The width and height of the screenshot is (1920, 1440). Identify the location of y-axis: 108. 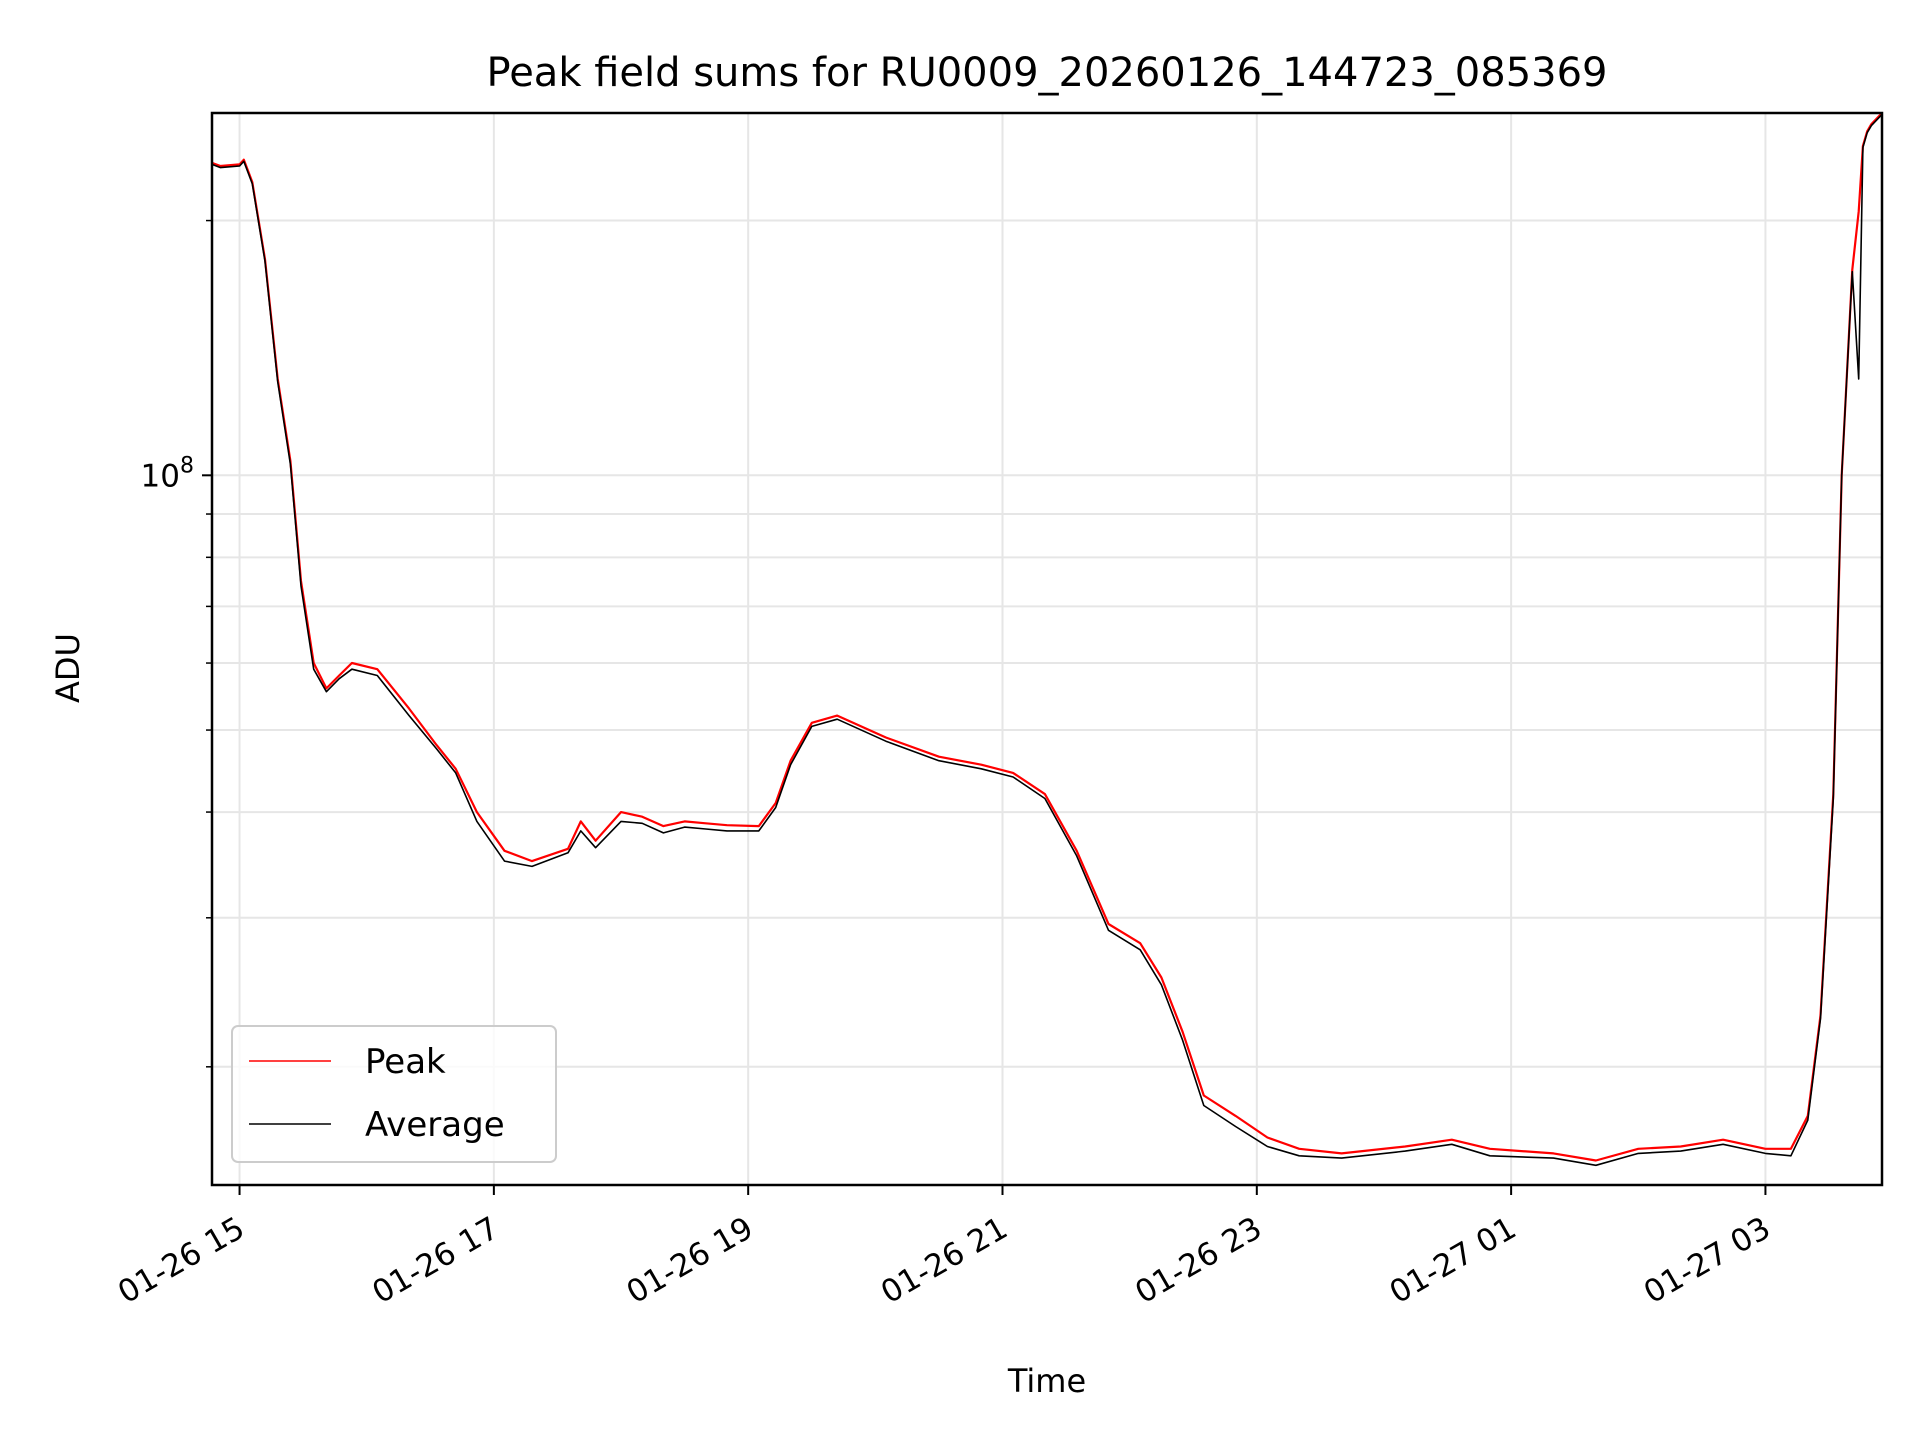
(176, 643).